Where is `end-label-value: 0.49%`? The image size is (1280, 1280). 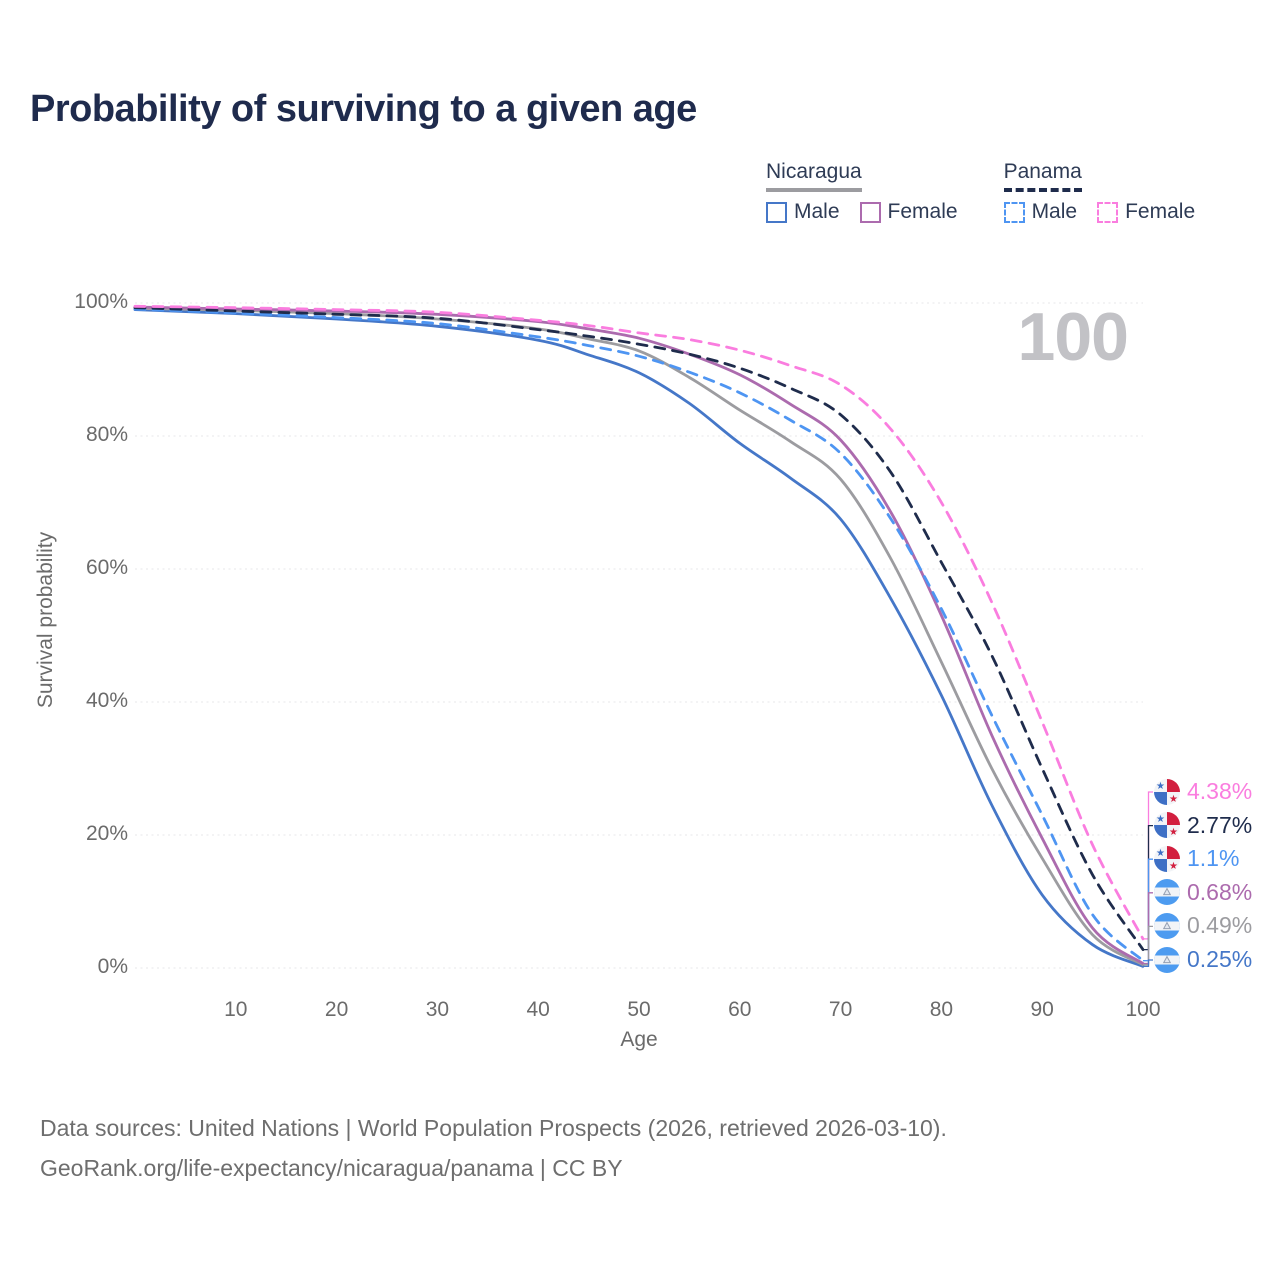
end-label-value: 0.49% is located at coordinates (1220, 925).